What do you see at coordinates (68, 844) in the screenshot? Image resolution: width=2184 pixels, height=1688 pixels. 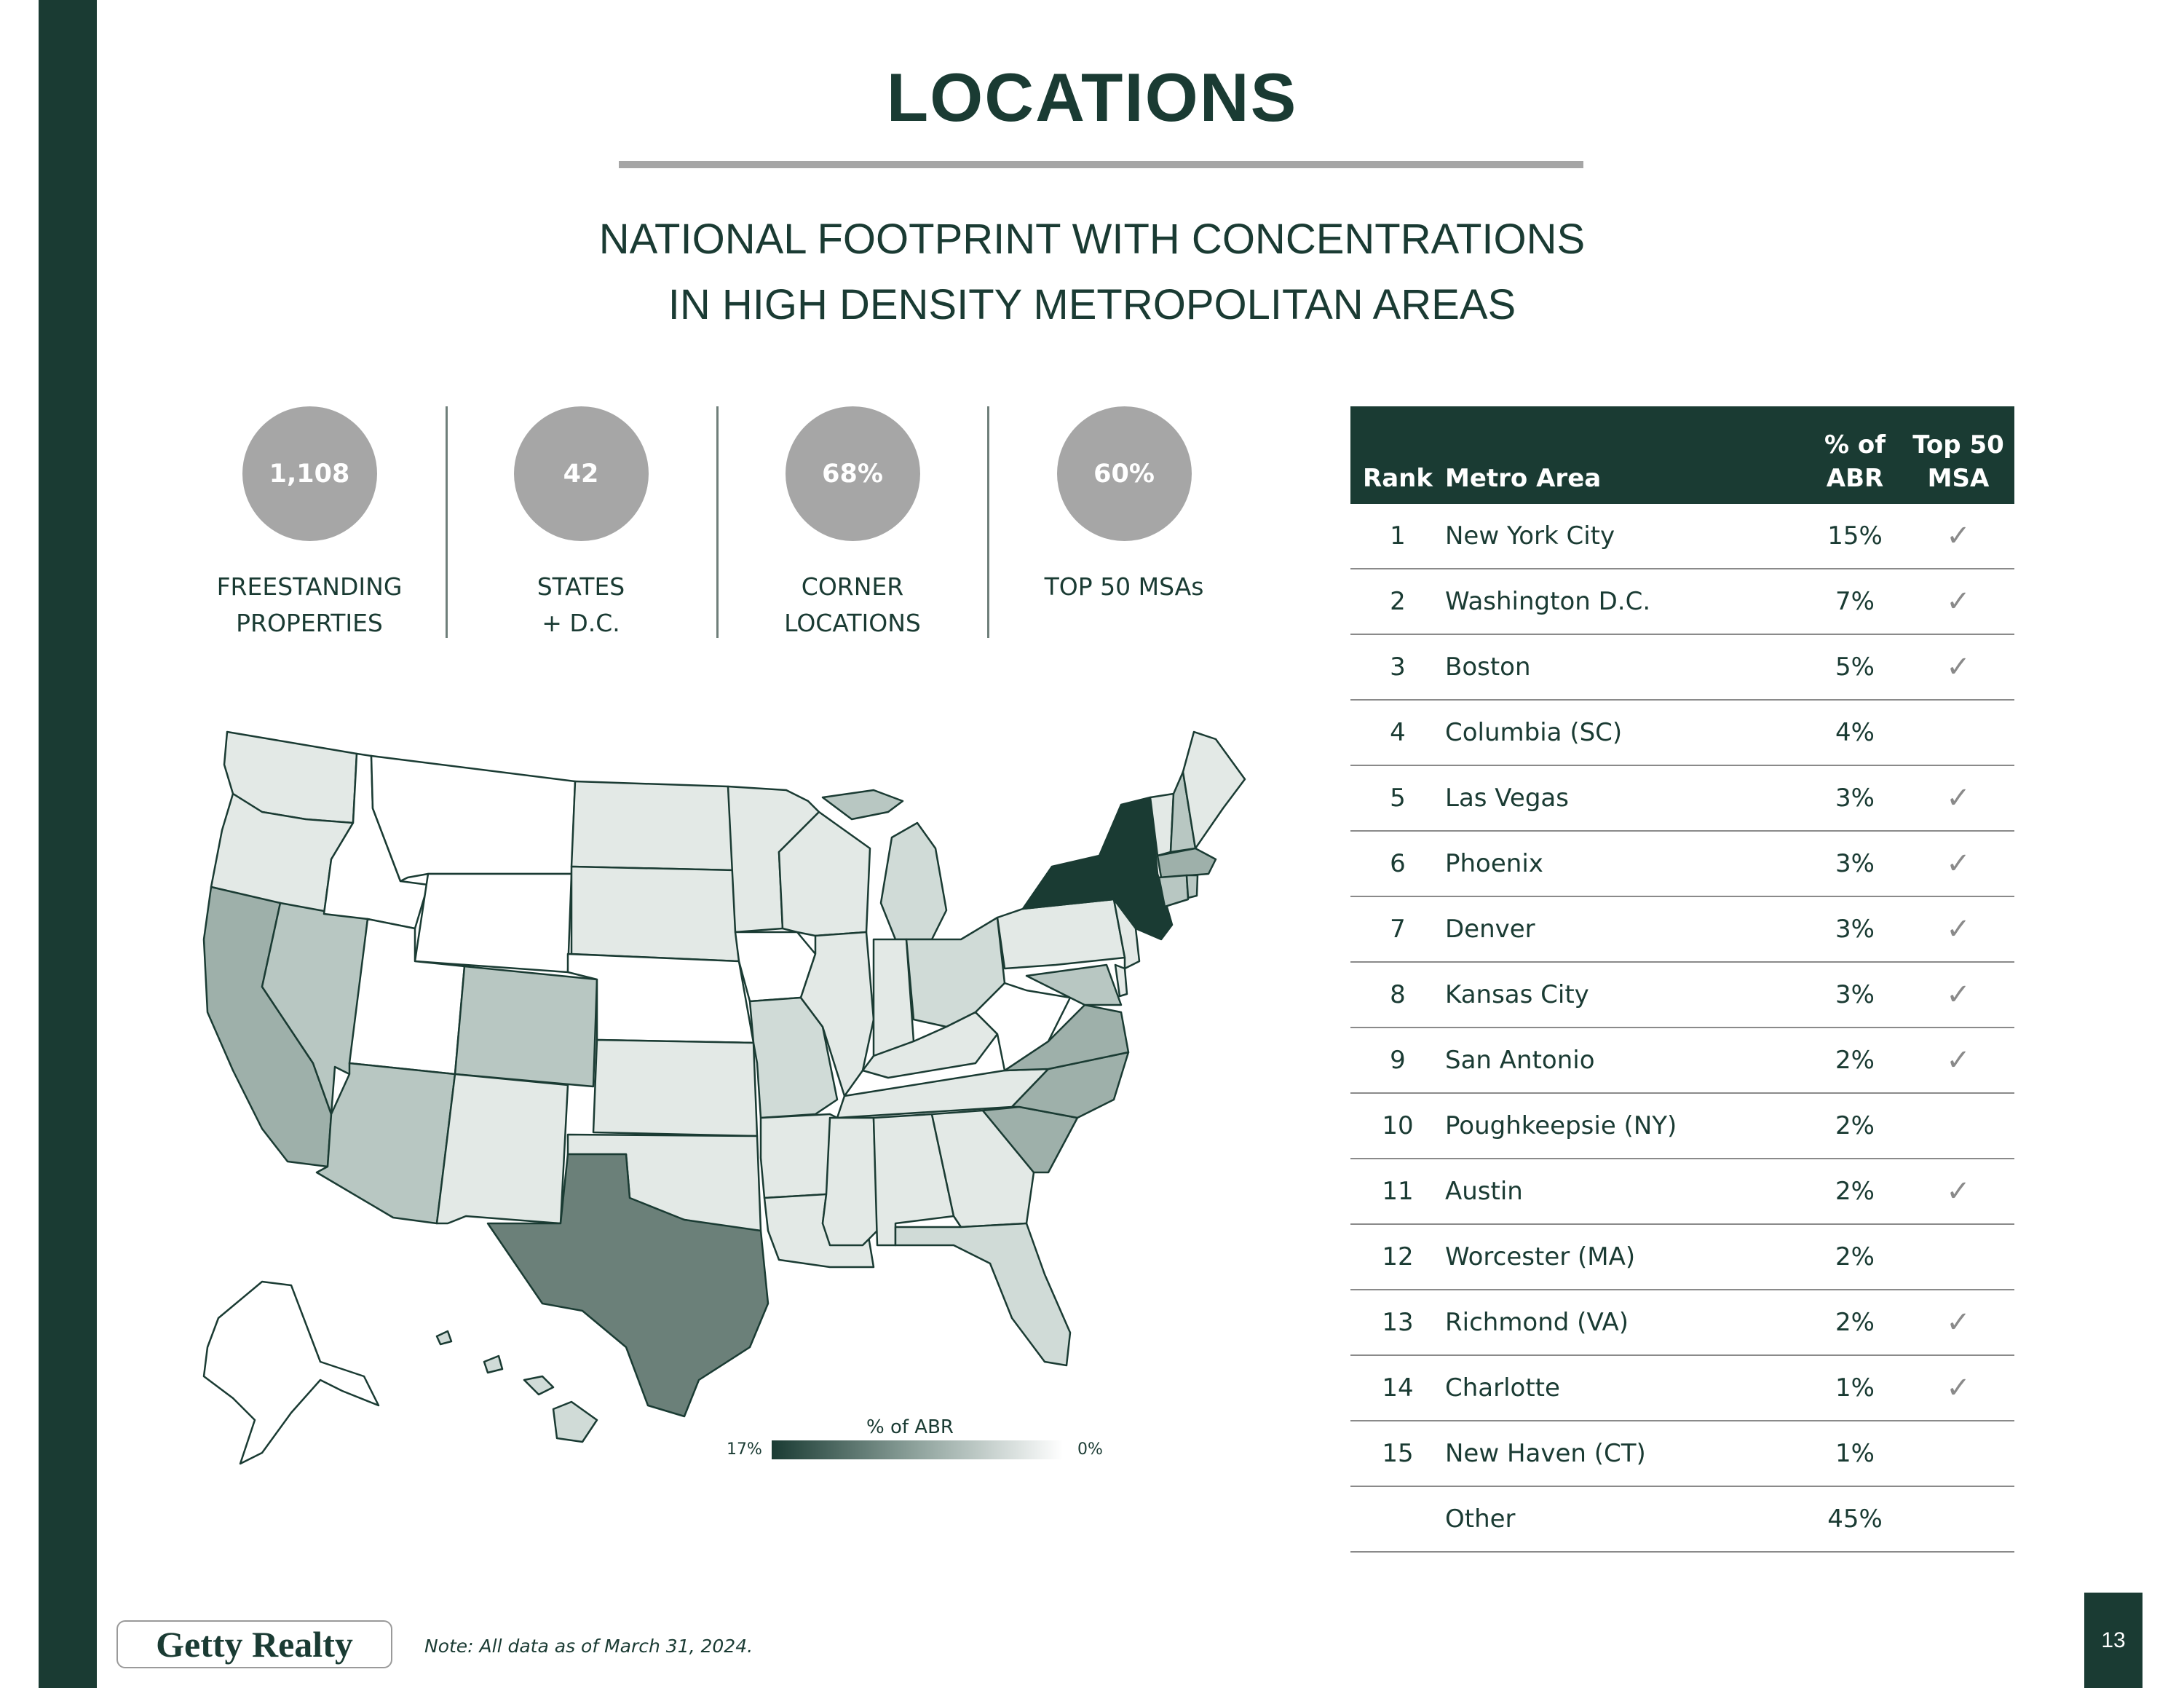 I see `left-accent-bar` at bounding box center [68, 844].